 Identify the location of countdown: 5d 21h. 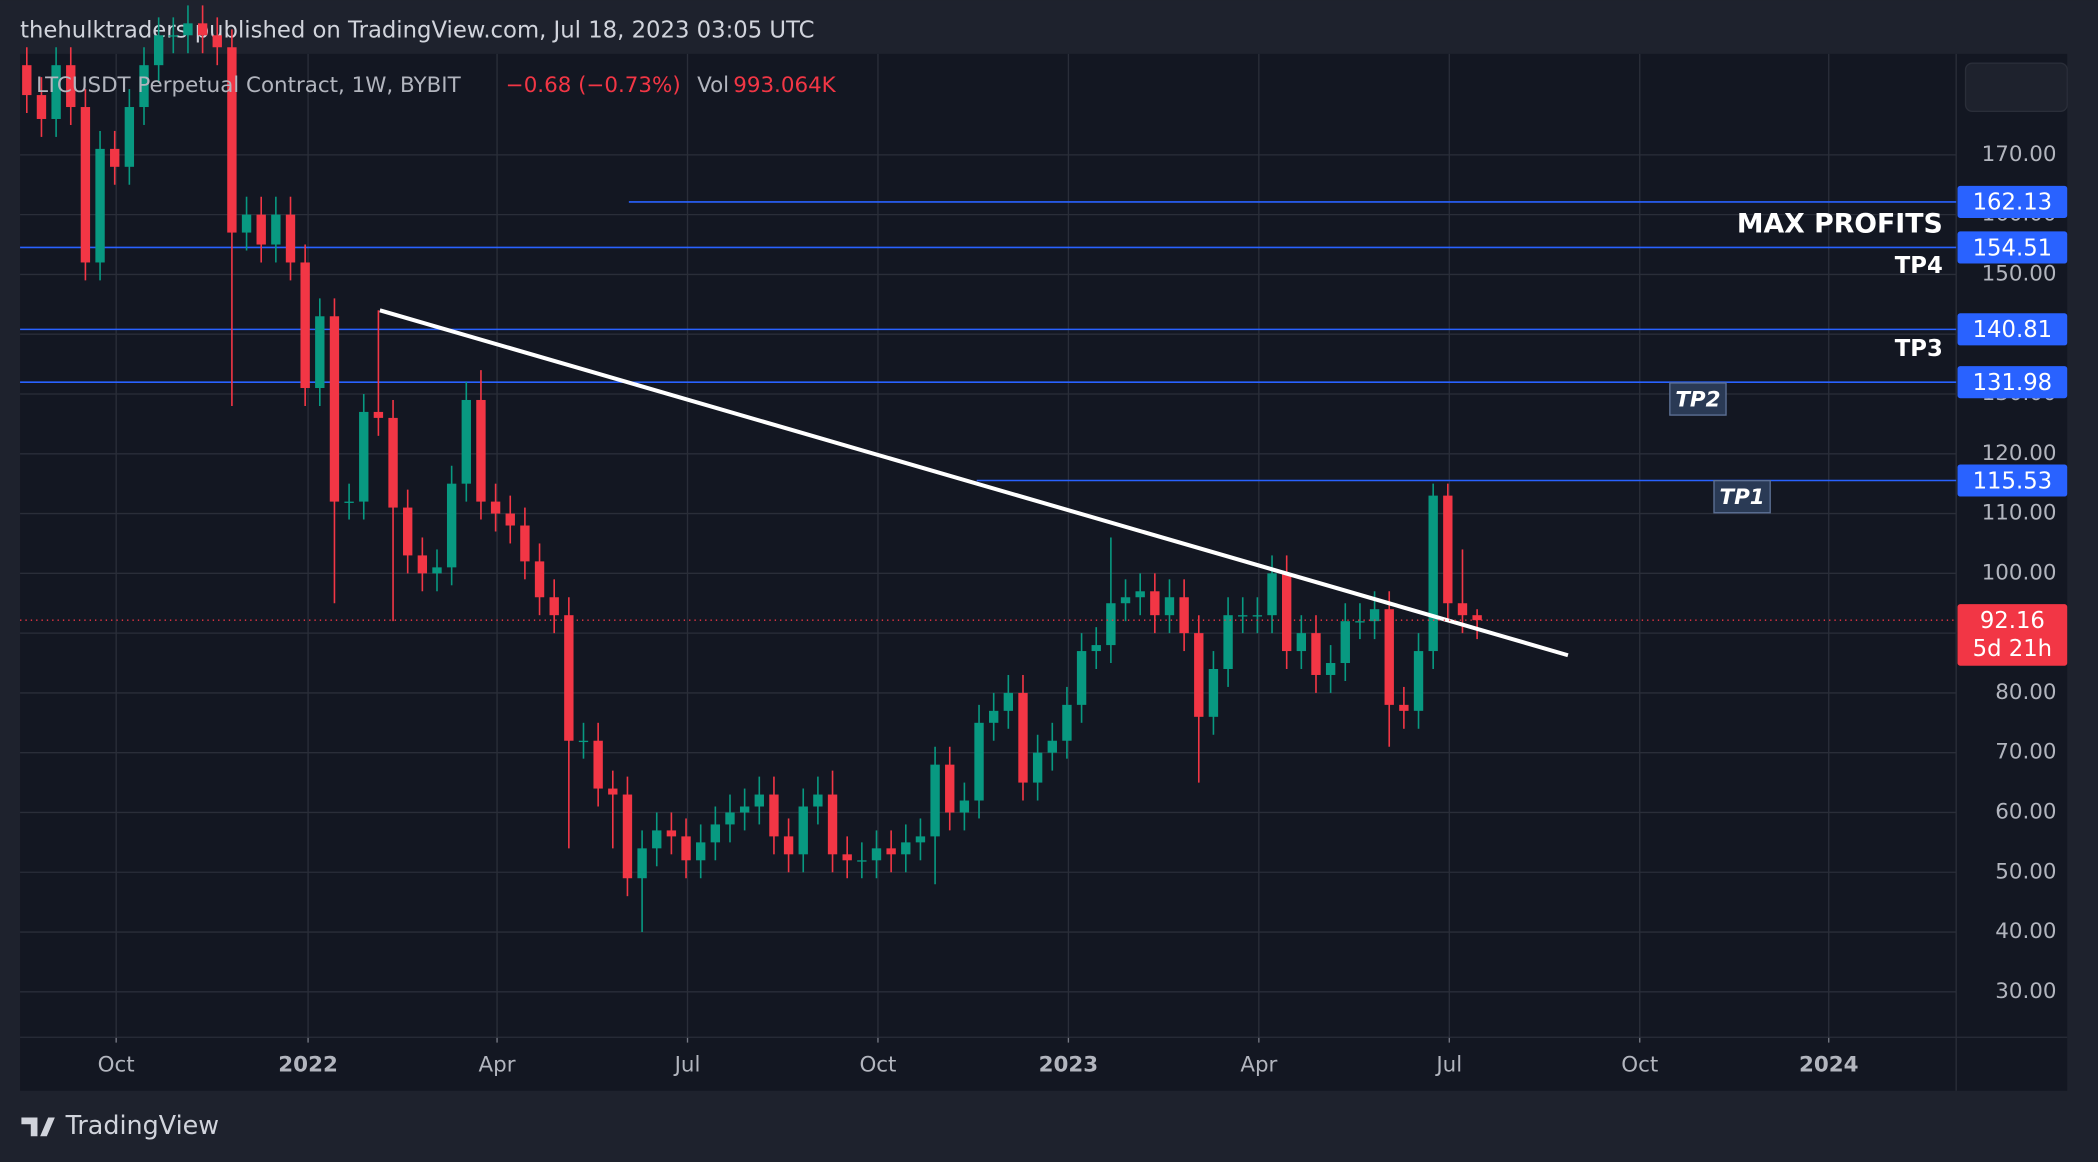
(2012, 649).